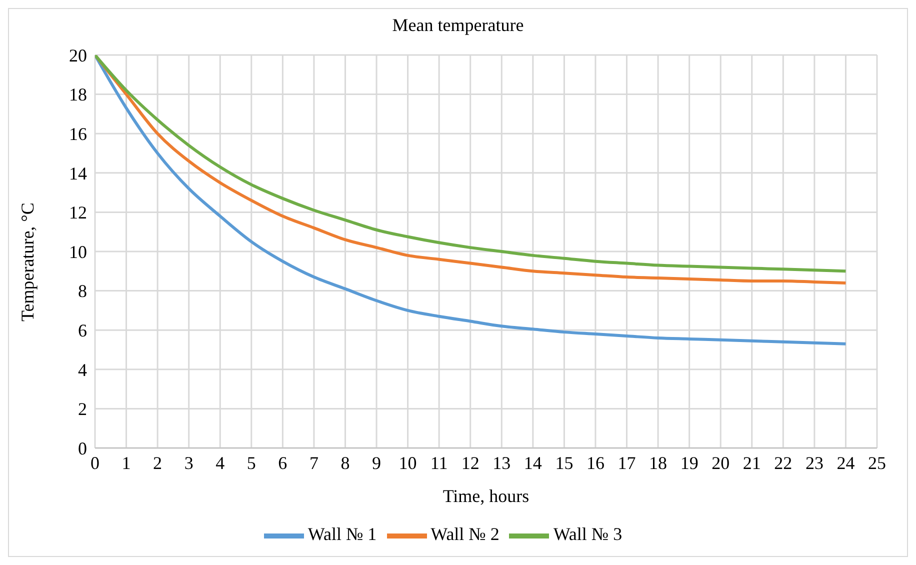 Image resolution: width=916 pixels, height=565 pixels. Describe the element at coordinates (783, 462) in the screenshot. I see `x-tick-label: 22` at that location.